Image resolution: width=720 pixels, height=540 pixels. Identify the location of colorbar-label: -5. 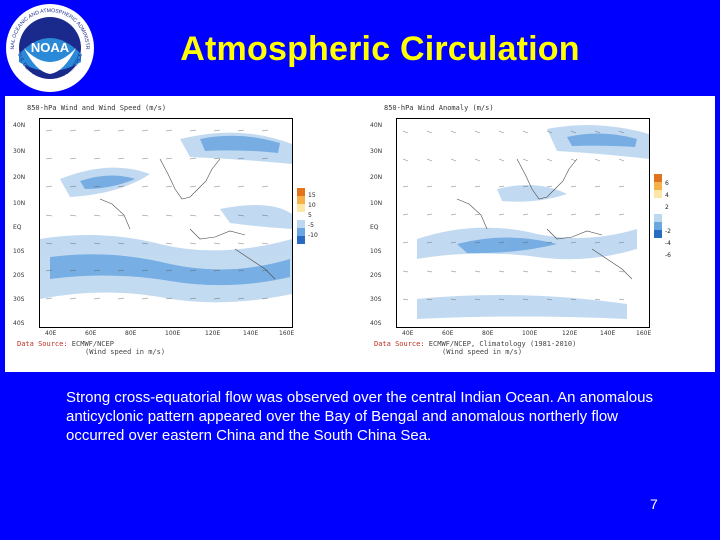
(311, 225).